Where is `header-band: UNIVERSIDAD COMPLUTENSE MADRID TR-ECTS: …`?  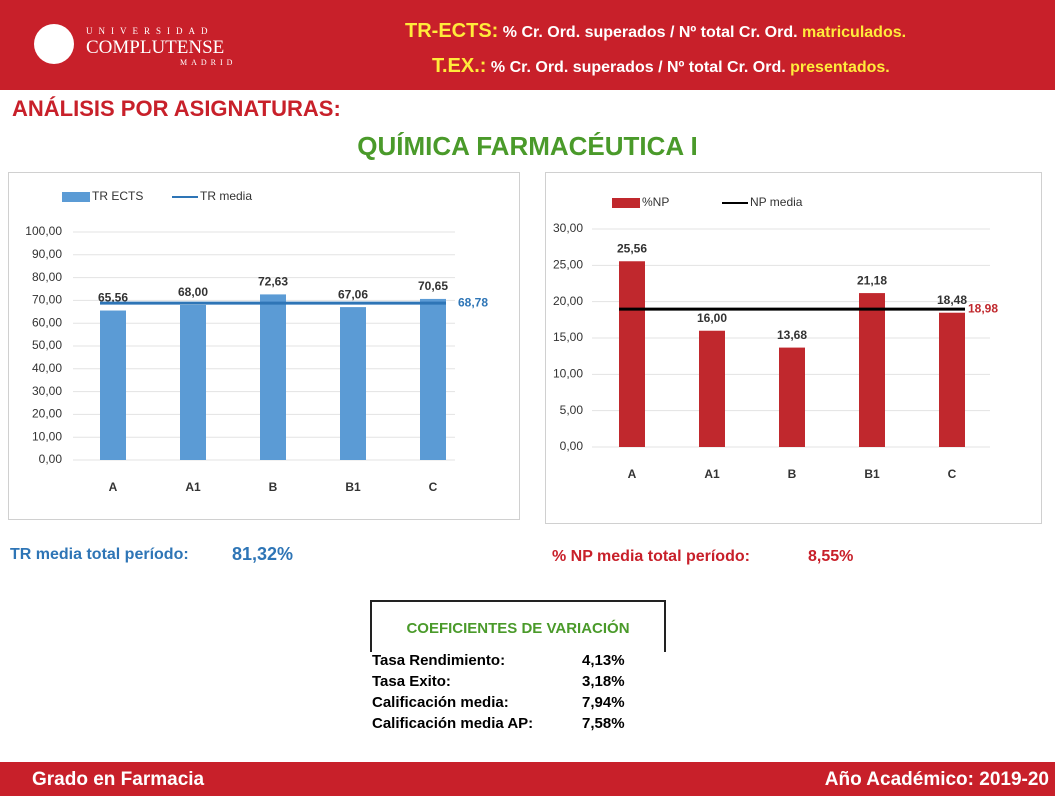 header-band: UNIVERSIDAD COMPLUTENSE MADRID TR-ECTS: … is located at coordinates (527, 45).